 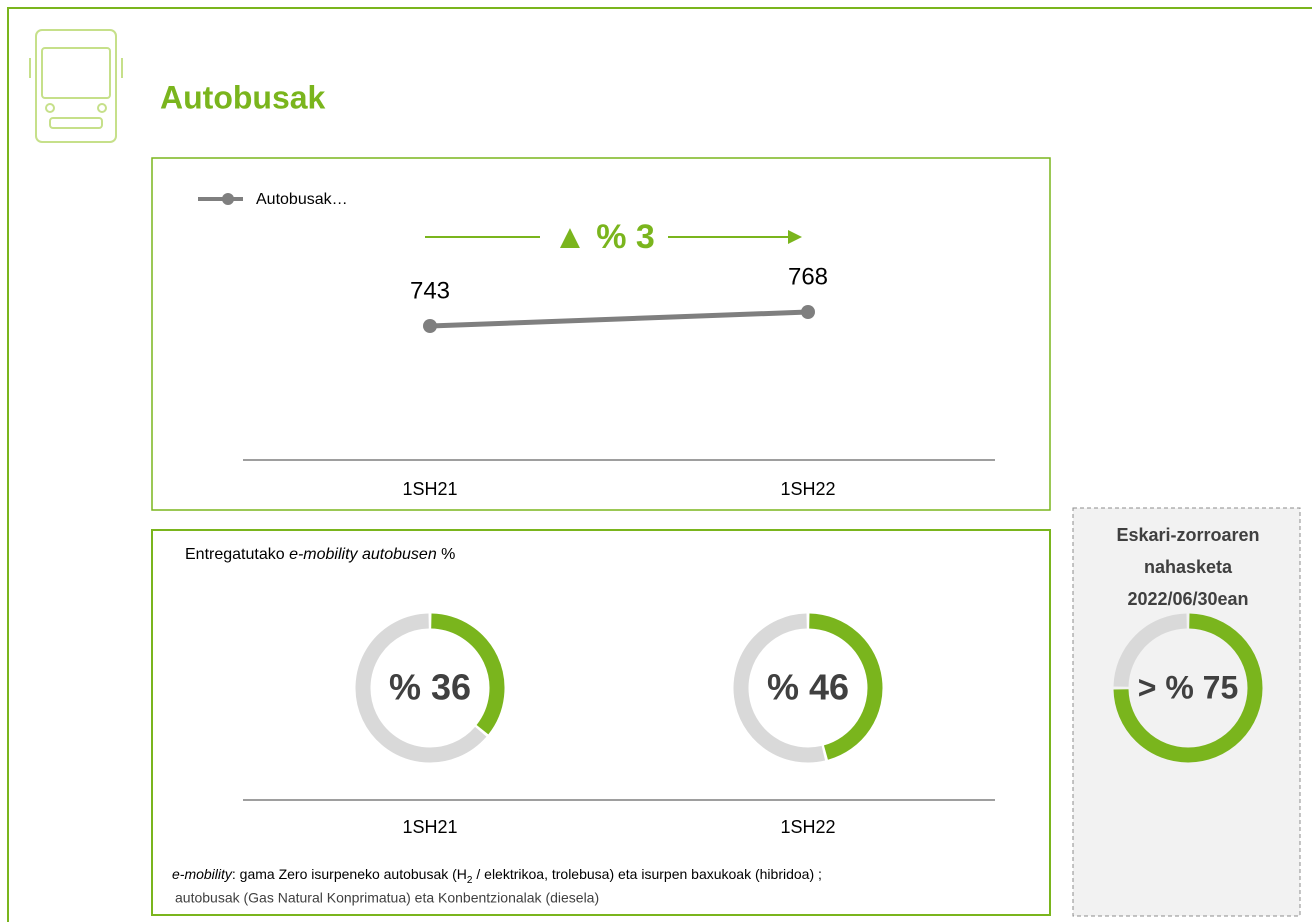 I want to click on bus-icon, so click(x=76, y=86).